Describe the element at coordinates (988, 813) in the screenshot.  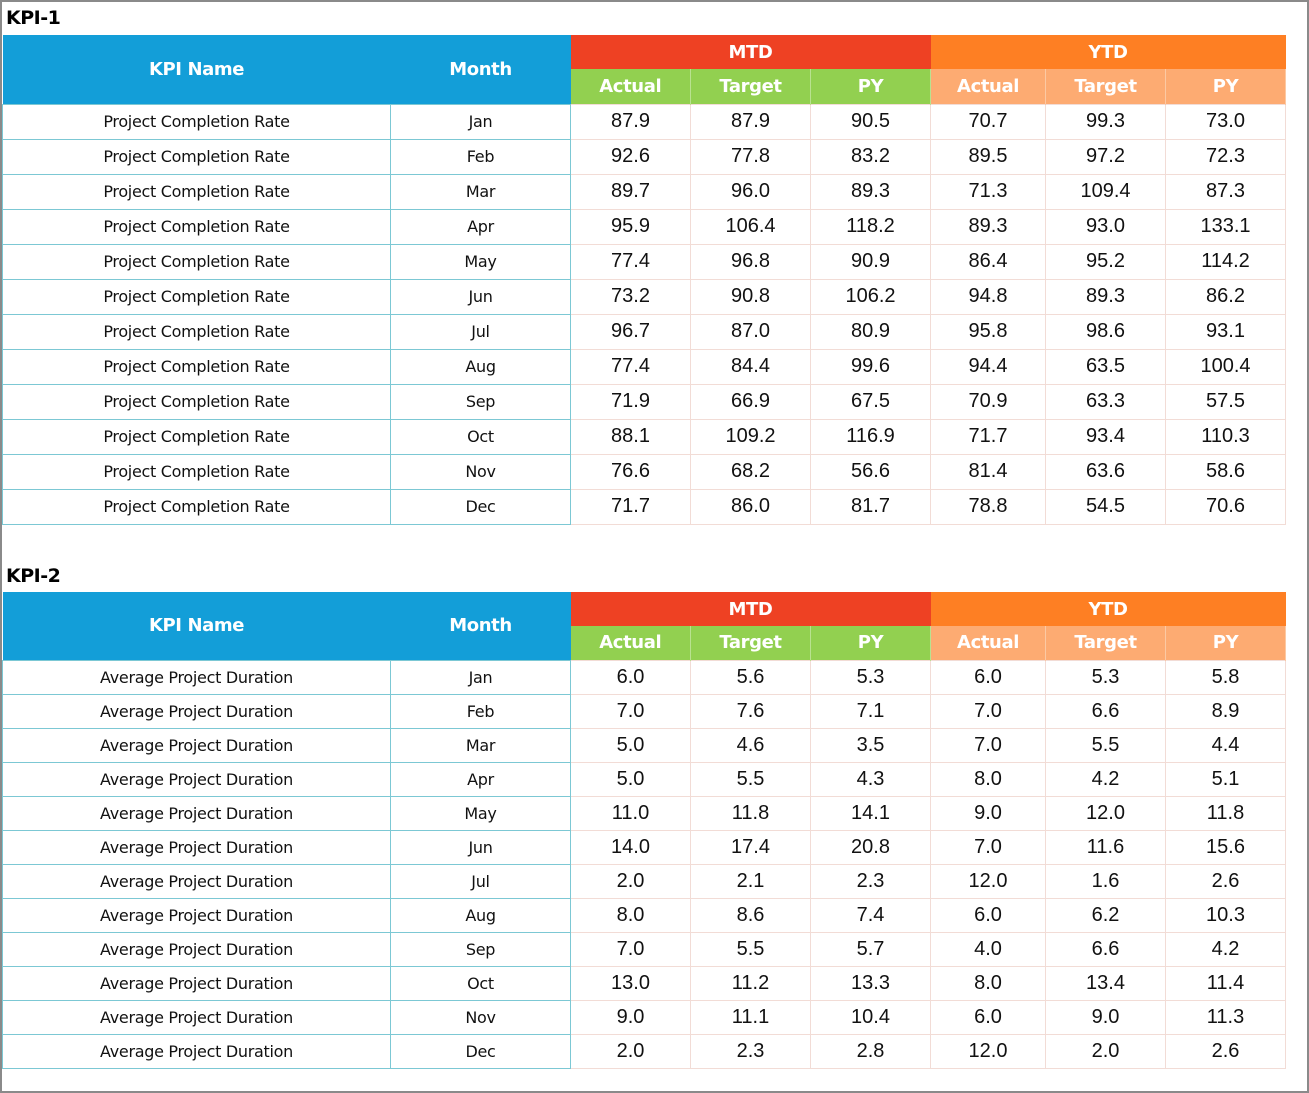
I see `ytd-actual-cell: 9.0` at that location.